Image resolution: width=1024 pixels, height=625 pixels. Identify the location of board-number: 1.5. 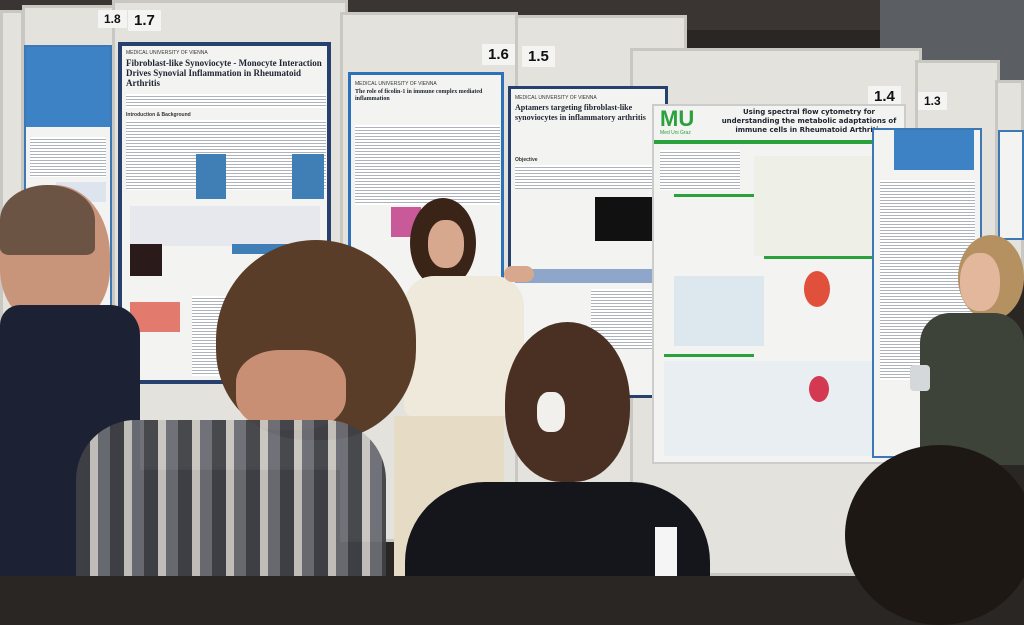
(538, 56).